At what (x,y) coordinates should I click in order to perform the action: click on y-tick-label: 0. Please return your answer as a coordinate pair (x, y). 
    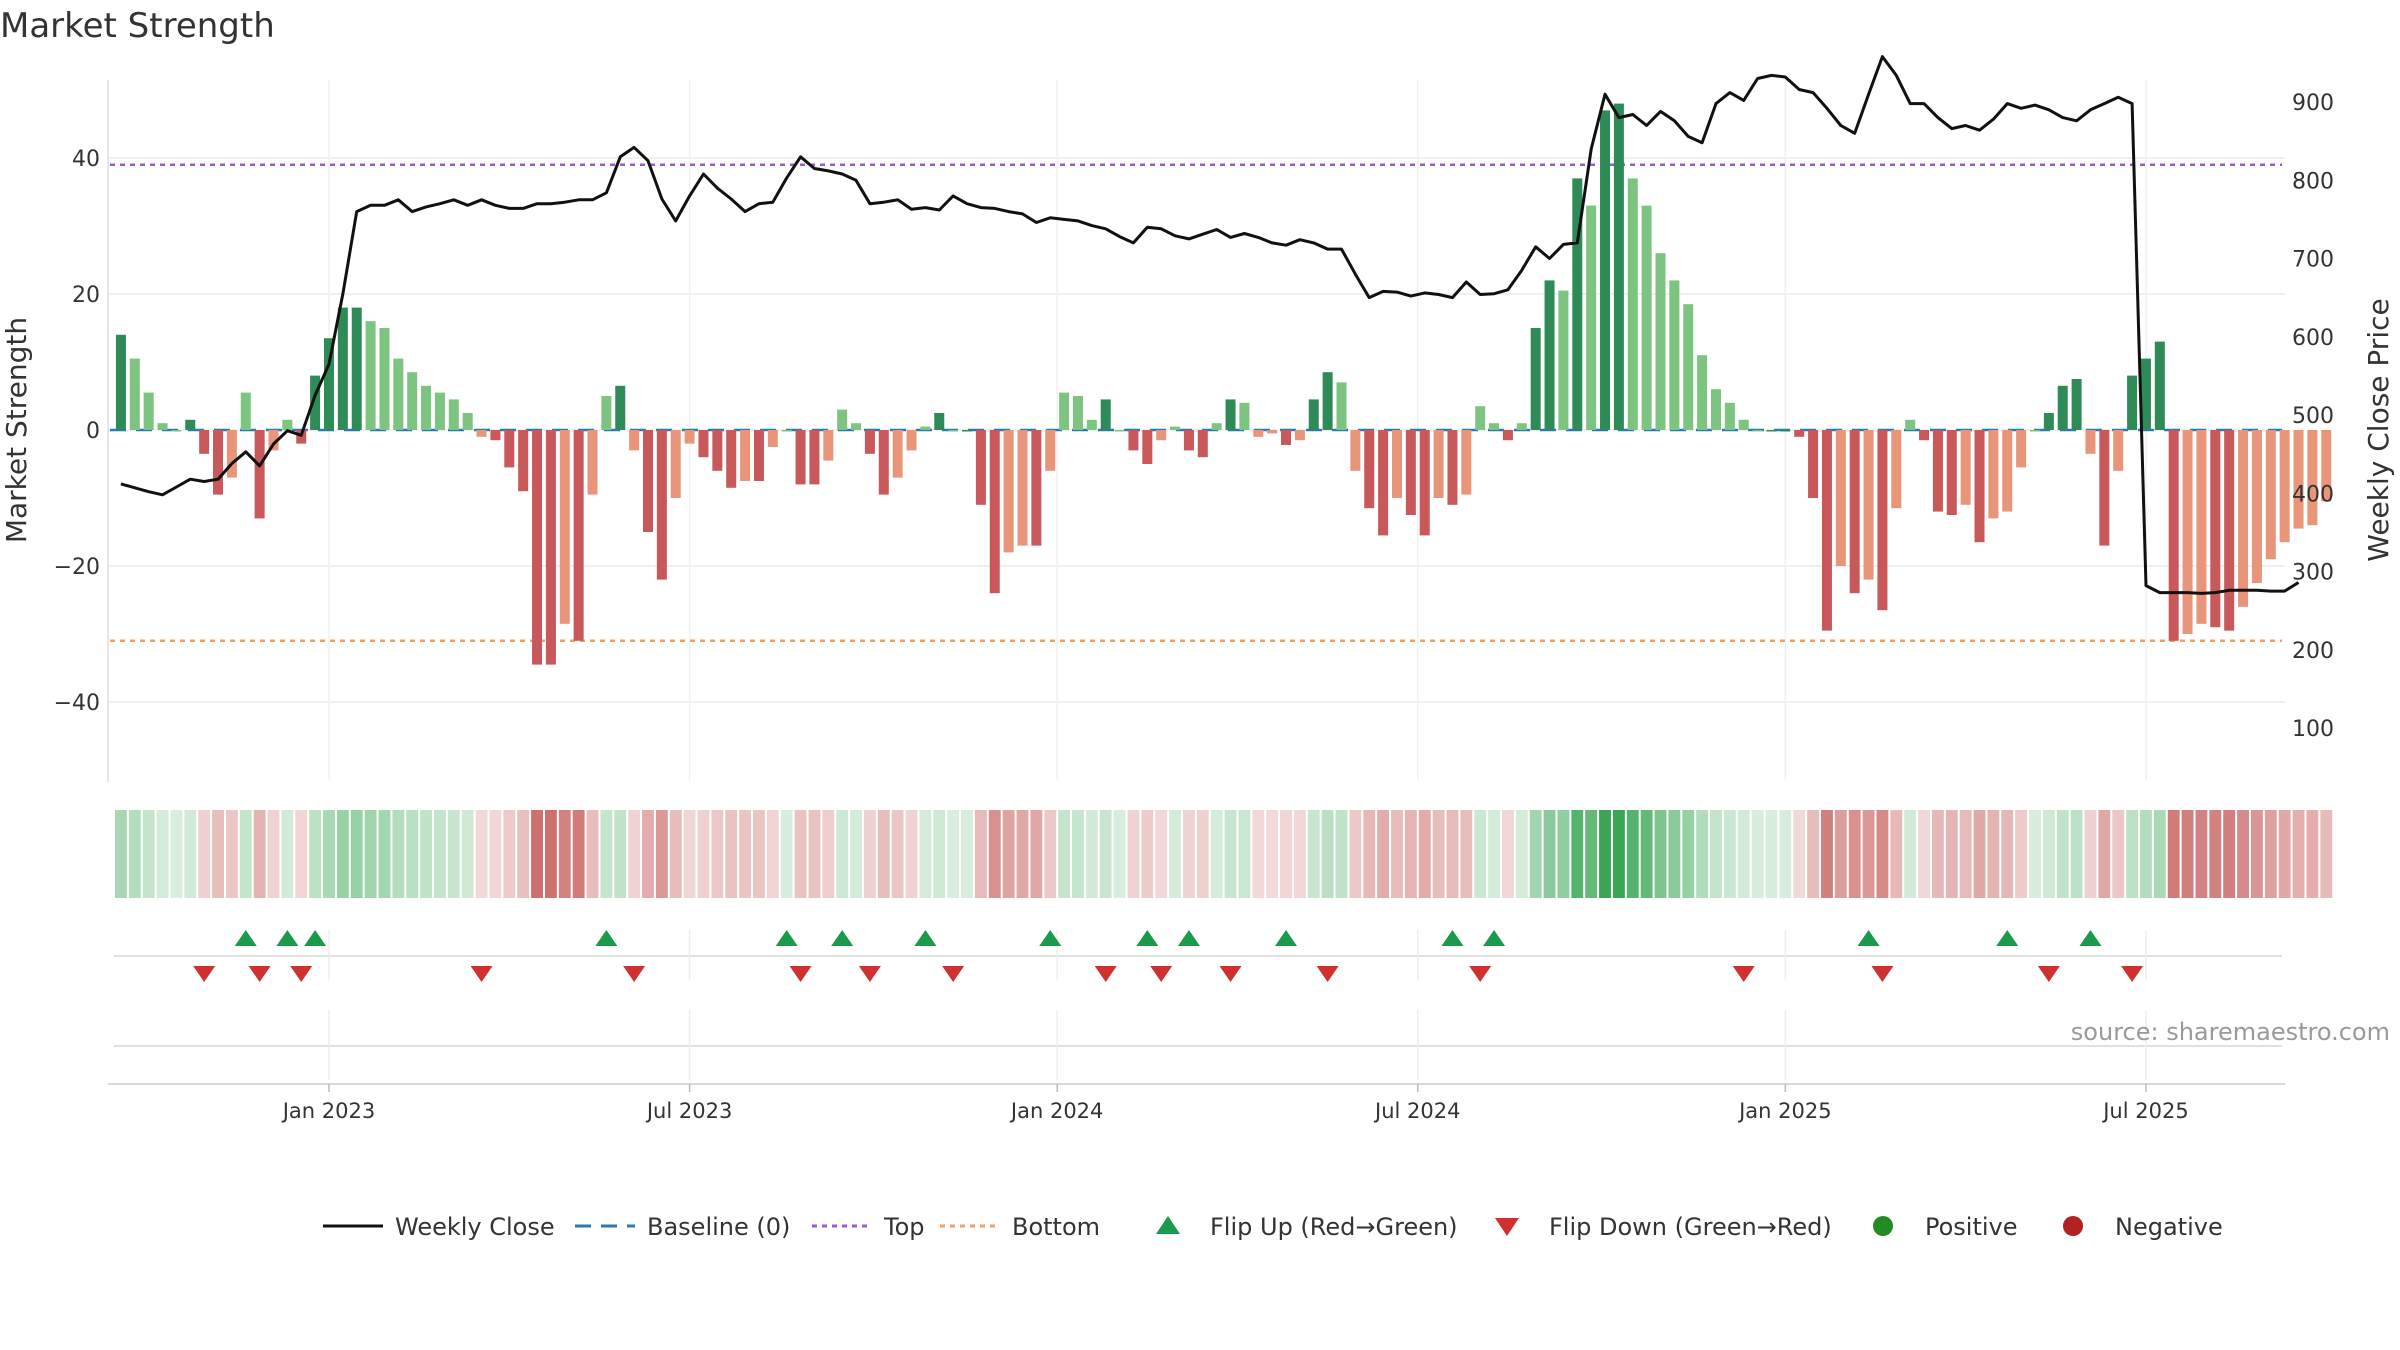
    Looking at the image, I should click on (93, 431).